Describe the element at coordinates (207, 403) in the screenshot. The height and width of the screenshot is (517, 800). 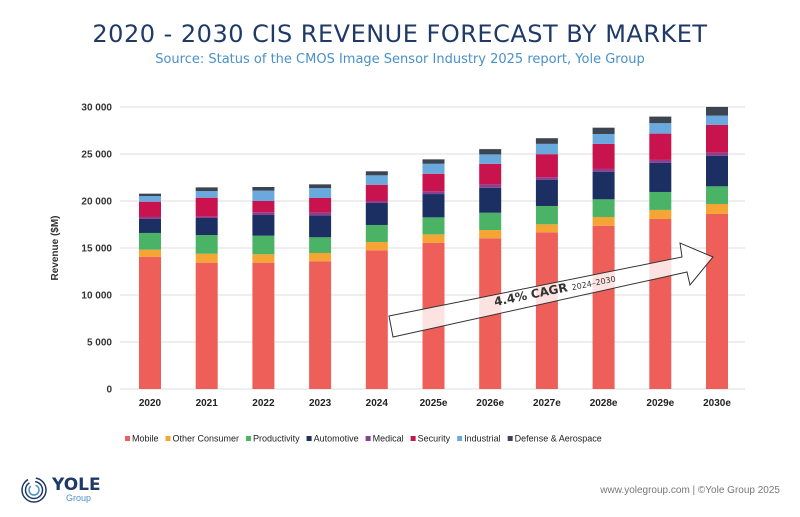
I see `x-tick-label: 2021` at that location.